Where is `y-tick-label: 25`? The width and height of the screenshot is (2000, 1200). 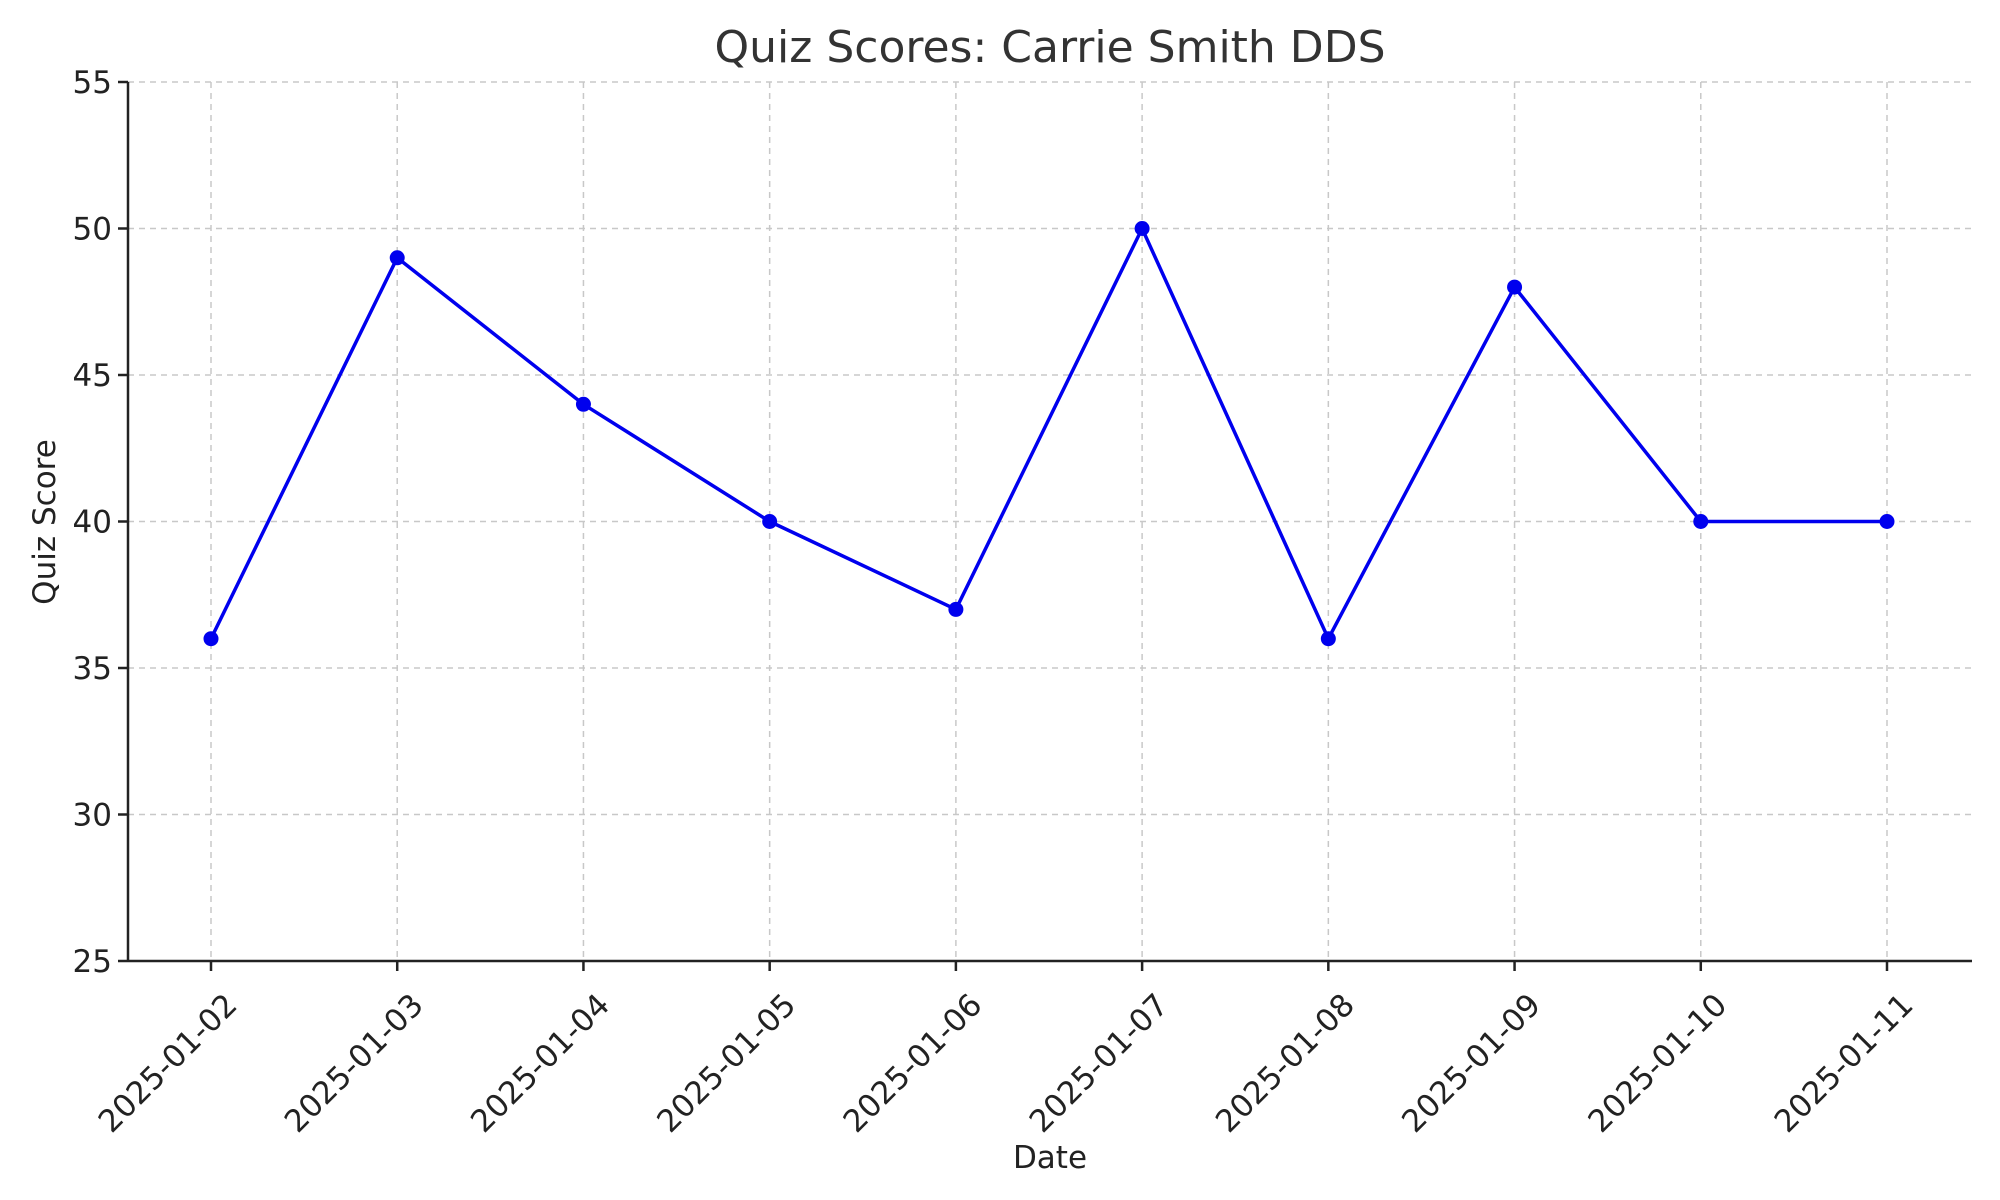
y-tick-label: 25 is located at coordinates (92, 962).